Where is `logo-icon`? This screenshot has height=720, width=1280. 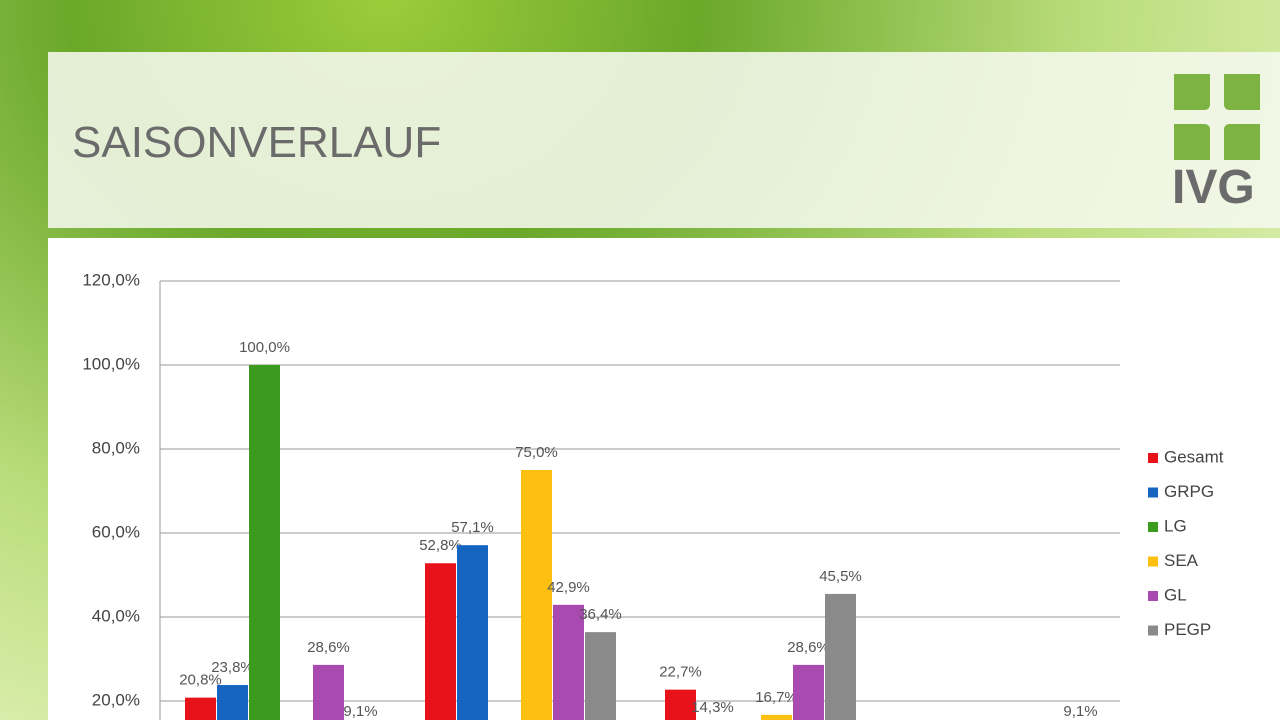 logo-icon is located at coordinates (1217, 117).